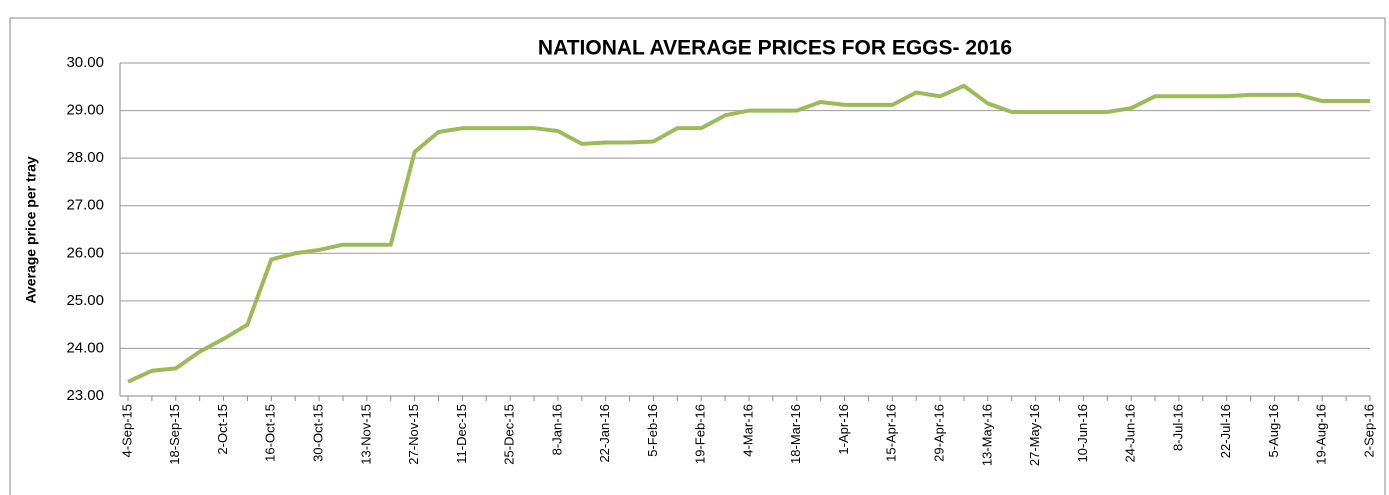 This screenshot has height=495, width=1389. Describe the element at coordinates (85, 157) in the screenshot. I see `y-tick-label: 28.00` at that location.